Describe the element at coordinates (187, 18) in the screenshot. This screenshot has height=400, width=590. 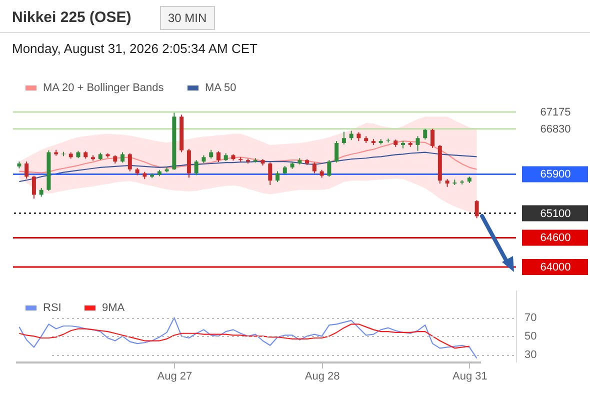
I see `text: 30 MIN` at that location.